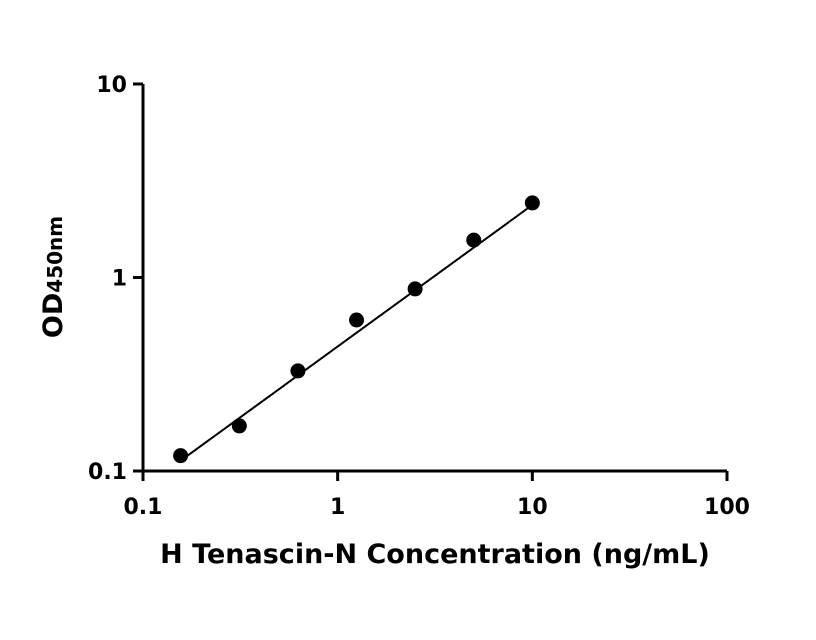  Describe the element at coordinates (55, 254) in the screenshot. I see `y-axis-title-subscript: 450nm` at that location.